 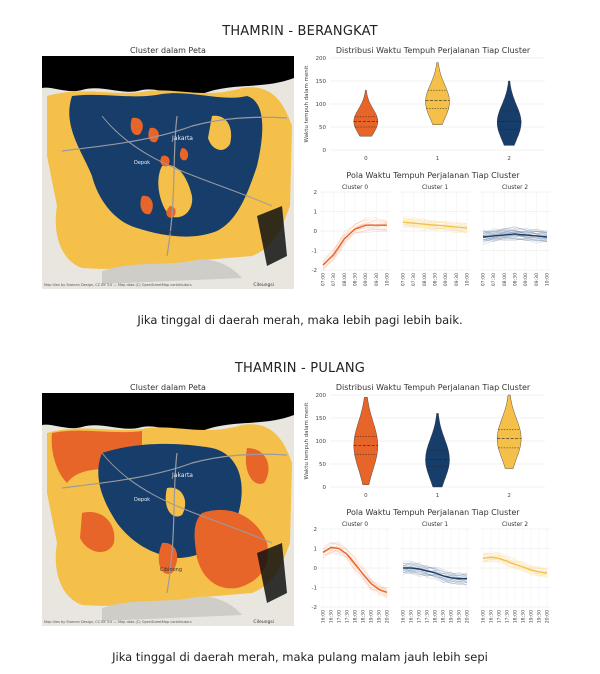 What do you see at coordinates (468, 616) in the screenshot?
I see `x-tick-label: 20:00` at bounding box center [468, 616].